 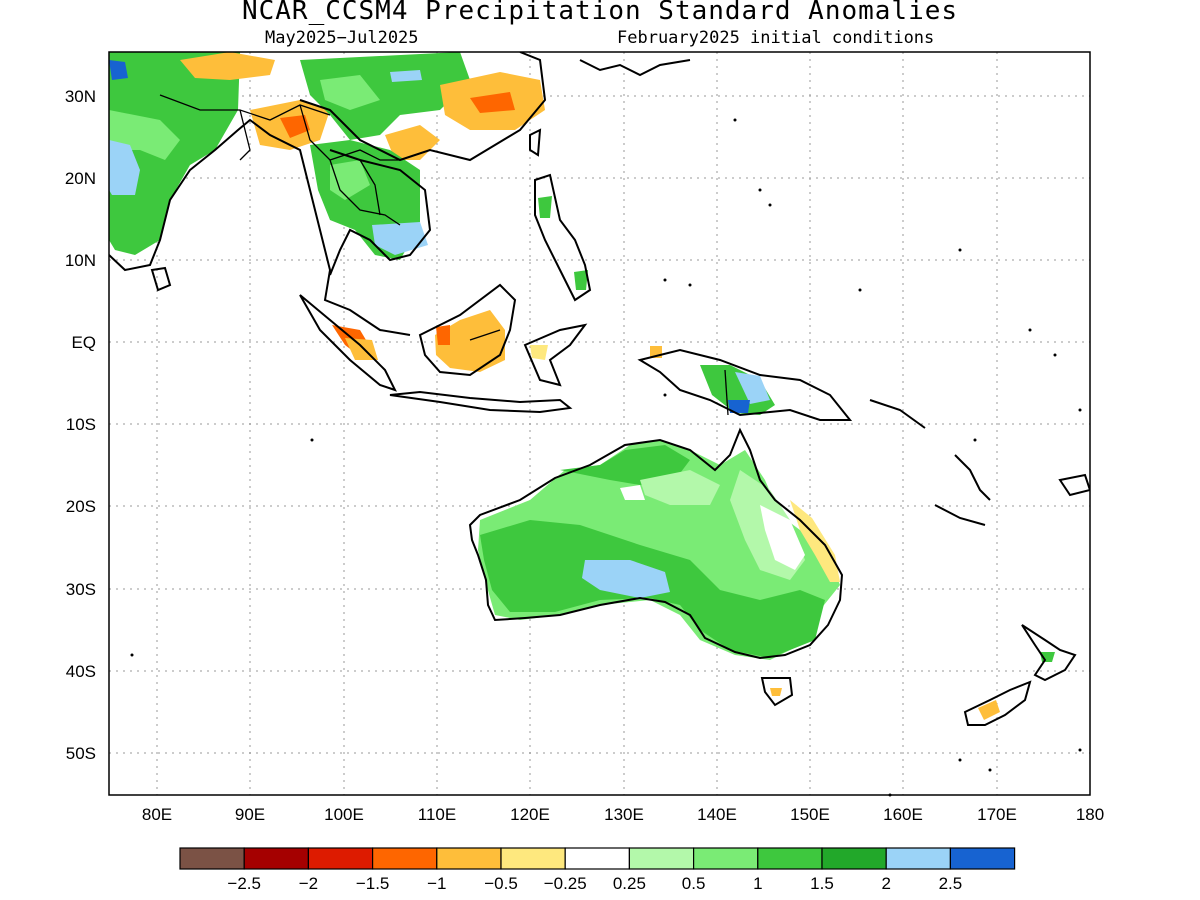 What do you see at coordinates (260, 227) in the screenshot?
I see `coast-india` at bounding box center [260, 227].